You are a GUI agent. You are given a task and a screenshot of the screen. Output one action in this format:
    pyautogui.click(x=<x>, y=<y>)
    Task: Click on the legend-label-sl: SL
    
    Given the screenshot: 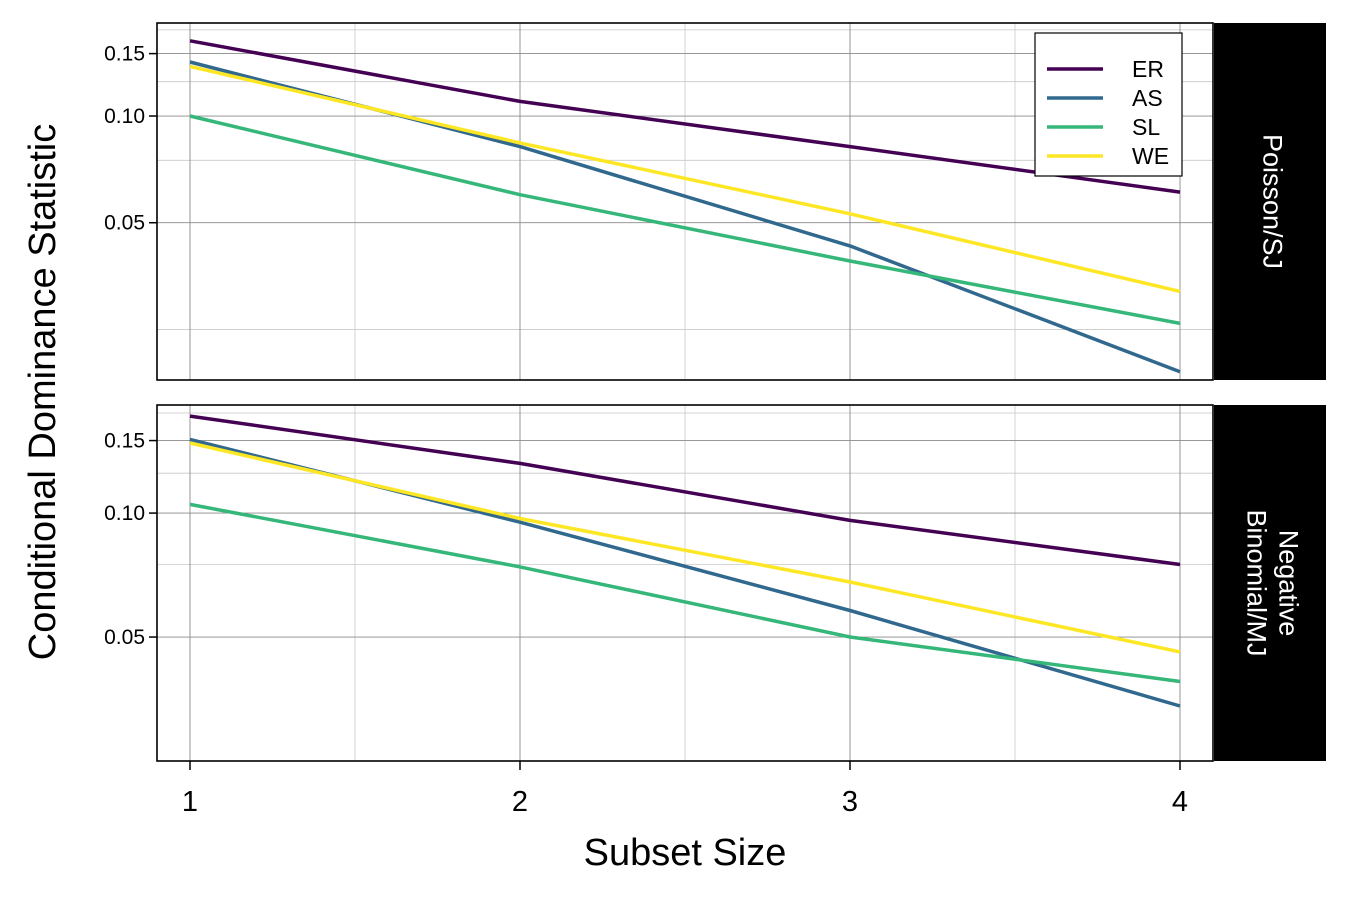 What is the action you would take?
    pyautogui.click(x=1146, y=127)
    